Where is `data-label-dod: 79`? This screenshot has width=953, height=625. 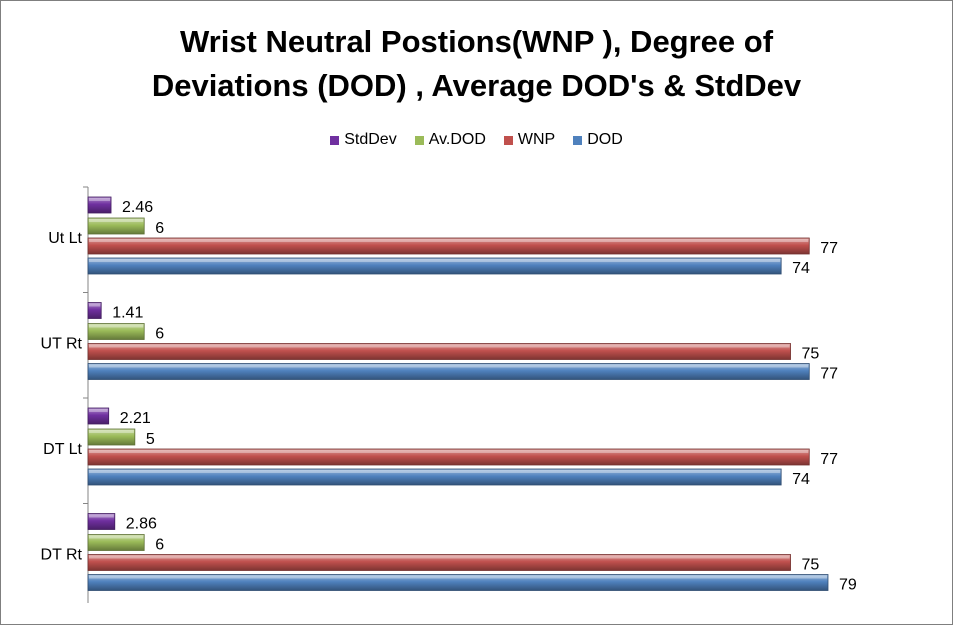
data-label-dod: 79 is located at coordinates (848, 585).